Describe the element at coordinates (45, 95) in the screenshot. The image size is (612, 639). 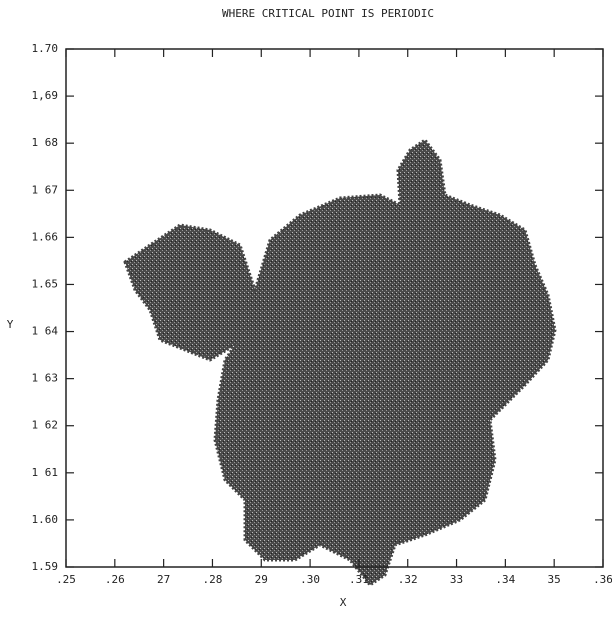
I see `y-tick-label: 1,69` at that location.